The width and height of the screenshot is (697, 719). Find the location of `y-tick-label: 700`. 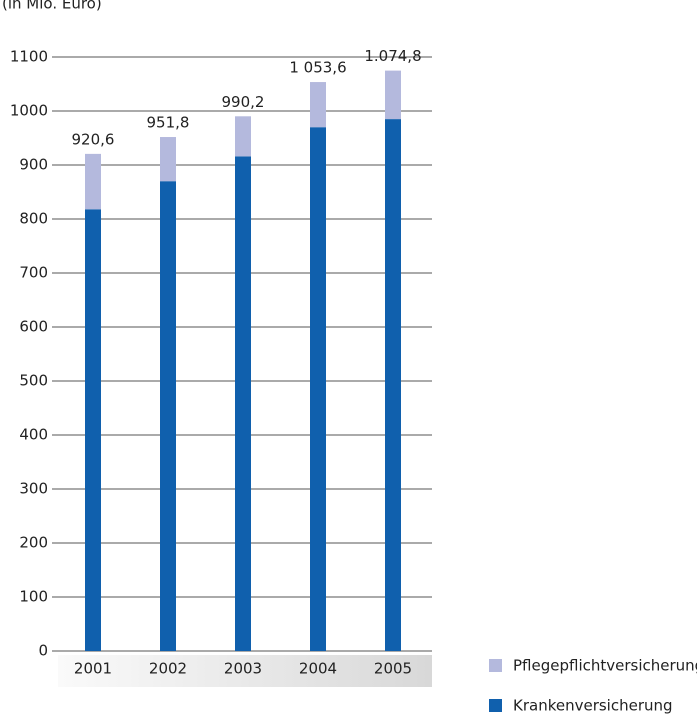

y-tick-label: 700 is located at coordinates (33, 273).